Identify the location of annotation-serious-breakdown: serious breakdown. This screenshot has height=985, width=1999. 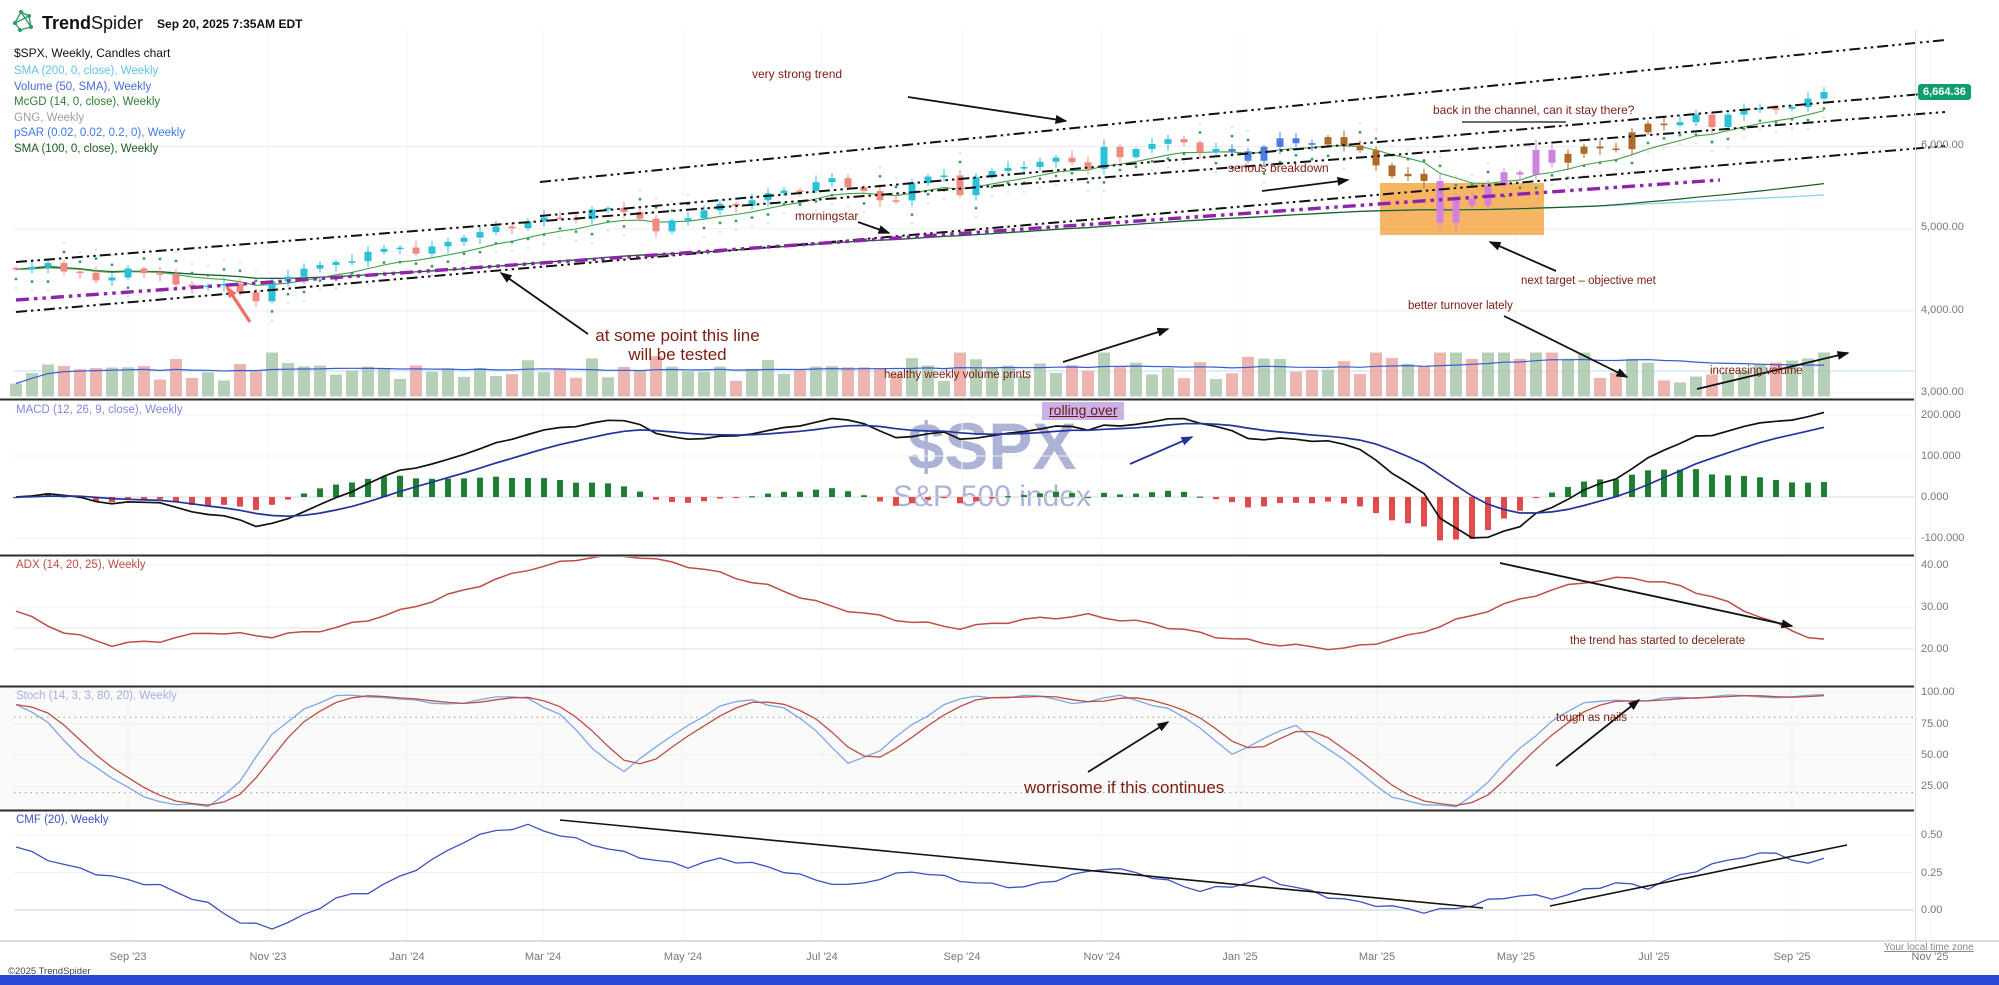
(1278, 168).